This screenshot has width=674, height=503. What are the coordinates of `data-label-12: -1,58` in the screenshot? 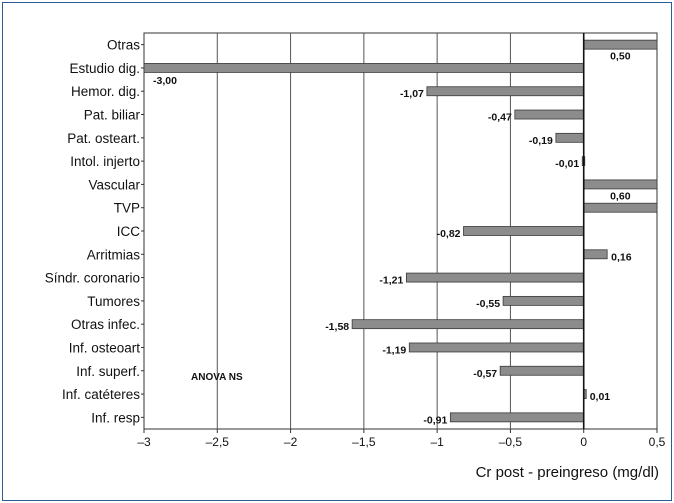 It's located at (337, 327).